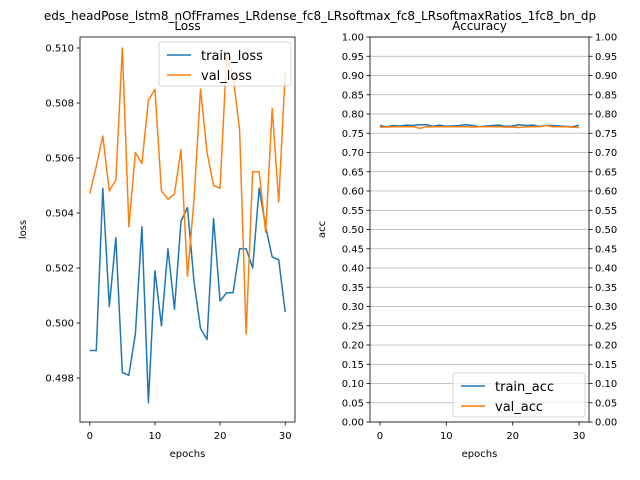 Image resolution: width=640 pixels, height=480 pixels. What do you see at coordinates (353, 230) in the screenshot?
I see `y-tick-label: 0.50` at bounding box center [353, 230].